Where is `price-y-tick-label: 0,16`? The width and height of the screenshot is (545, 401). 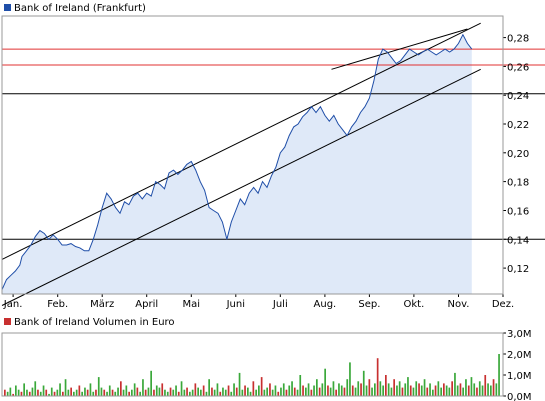 price-y-tick-label: 0,16 is located at coordinates (518, 212).